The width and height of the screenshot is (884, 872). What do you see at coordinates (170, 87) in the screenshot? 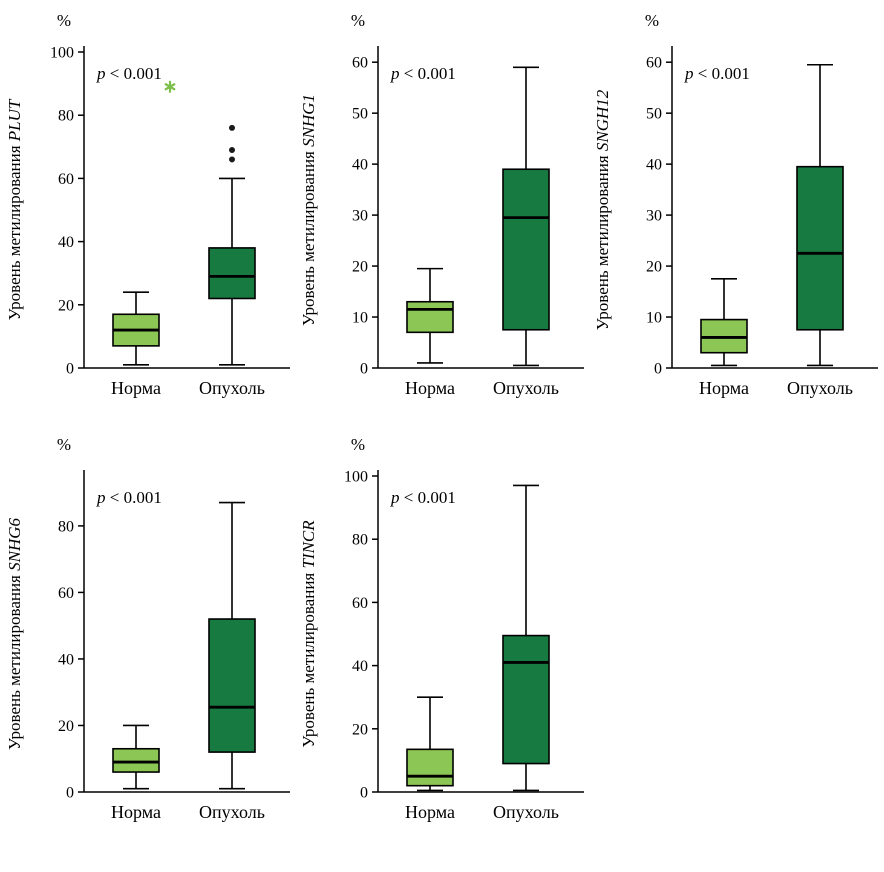
I see `extreme-outlier-star` at bounding box center [170, 87].